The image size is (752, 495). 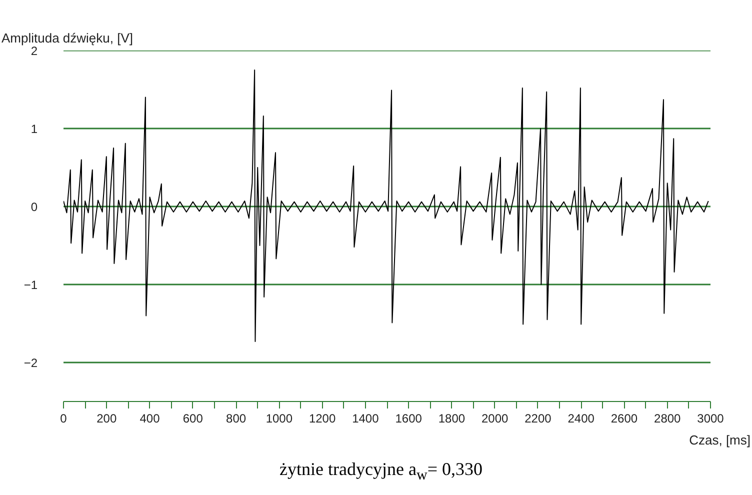 I want to click on y-tick-label: −2, so click(x=31, y=363).